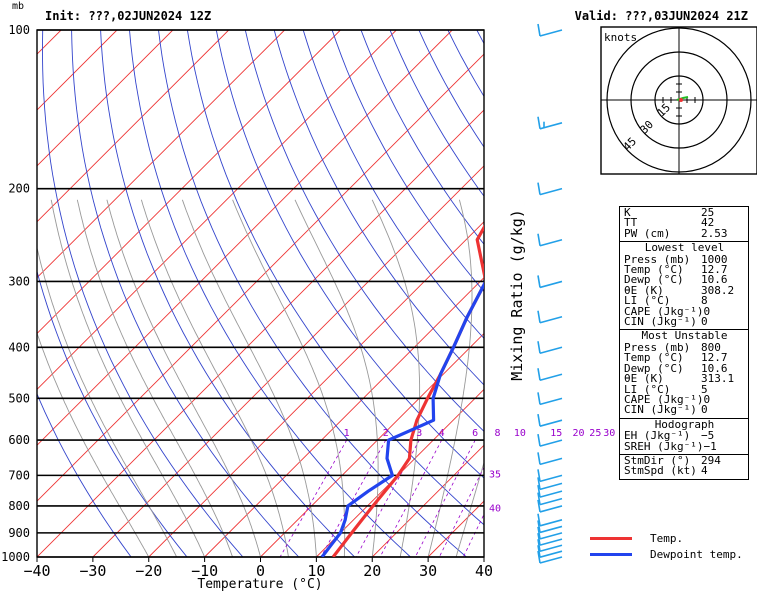  What do you see at coordinates (684, 234) in the screenshot?
I see `index-row: PW (cm)2.53` at bounding box center [684, 234].